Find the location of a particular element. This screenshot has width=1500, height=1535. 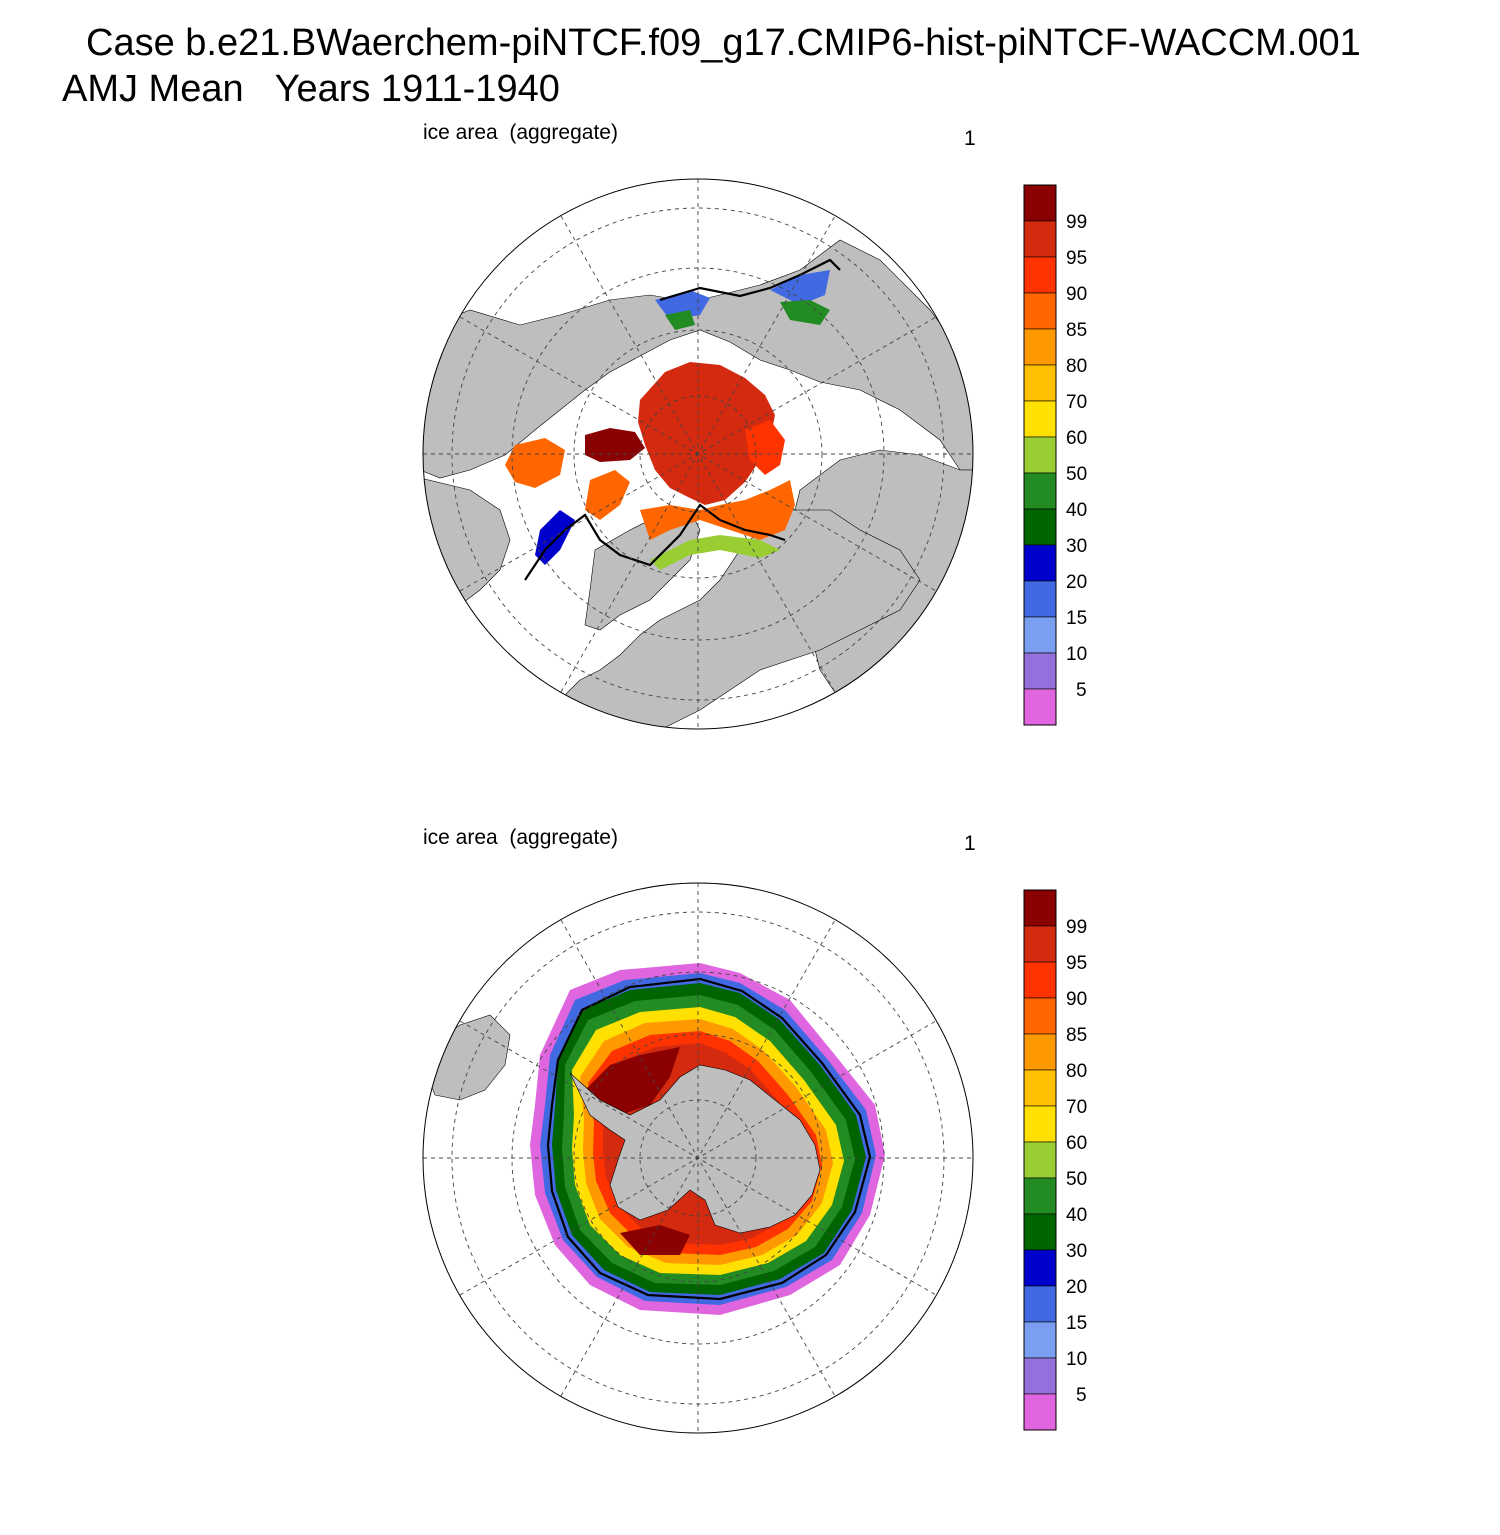

nh-ice-baffin-bay is located at coordinates (607, 495).